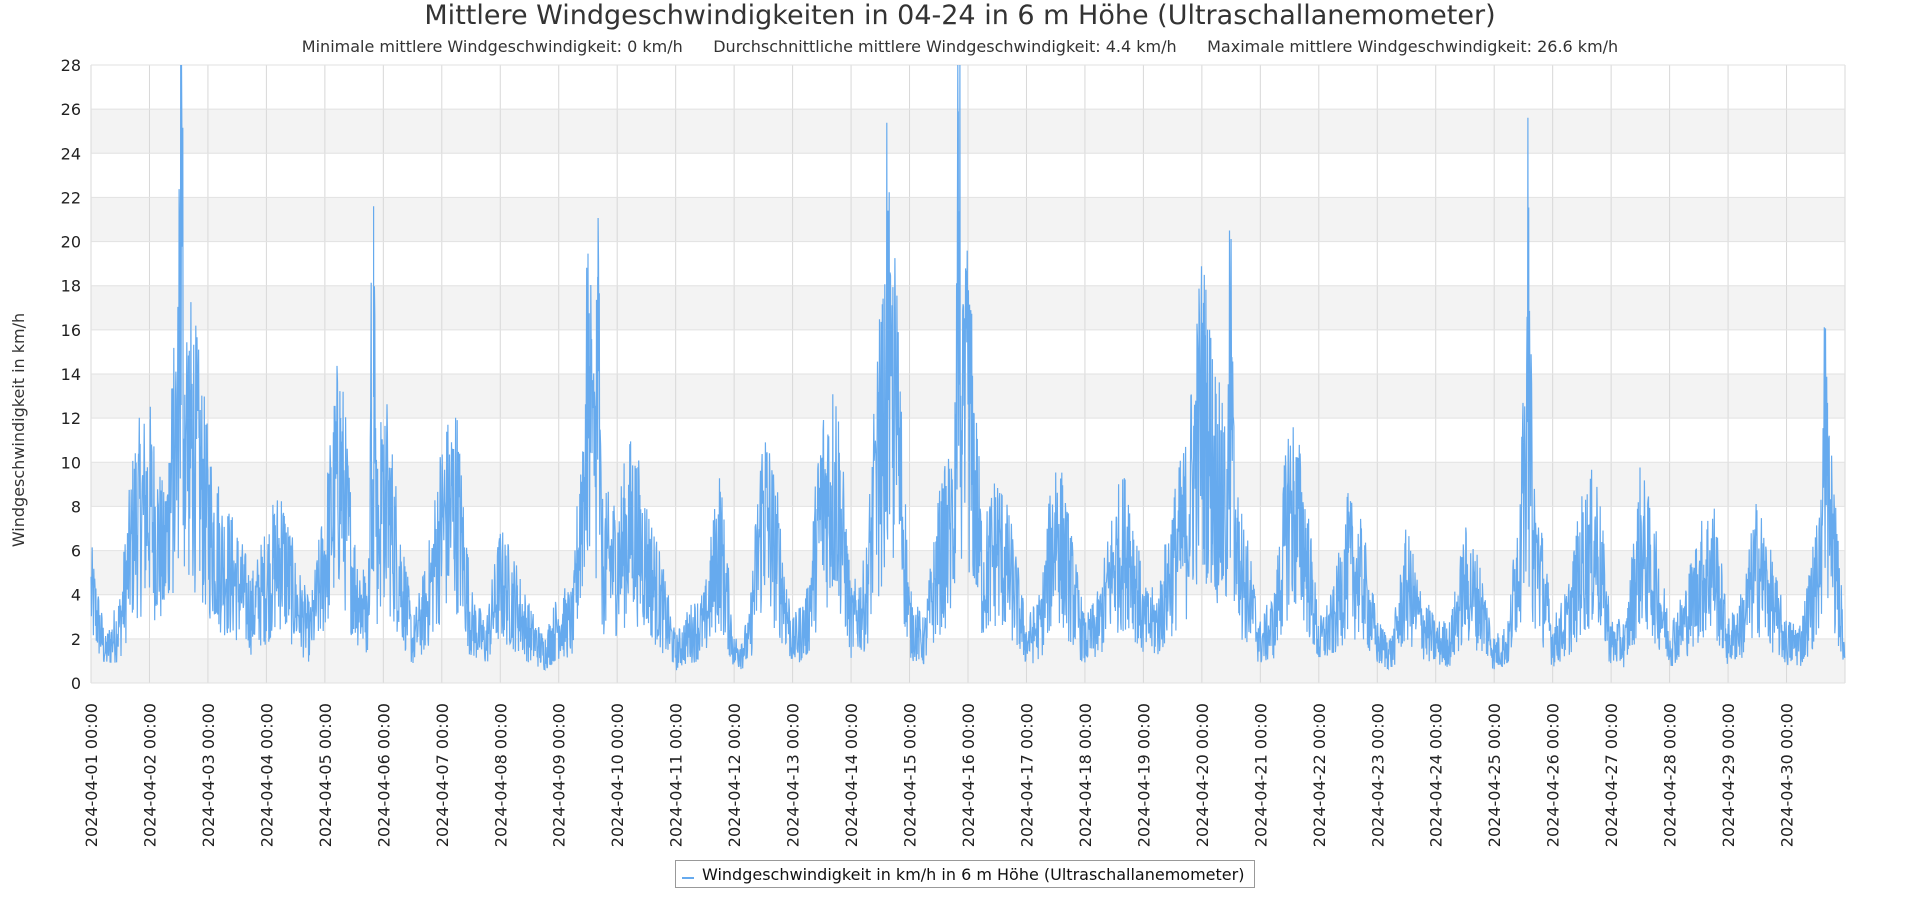 The image size is (1920, 900). I want to click on y-tick-label: 26, so click(71, 109).